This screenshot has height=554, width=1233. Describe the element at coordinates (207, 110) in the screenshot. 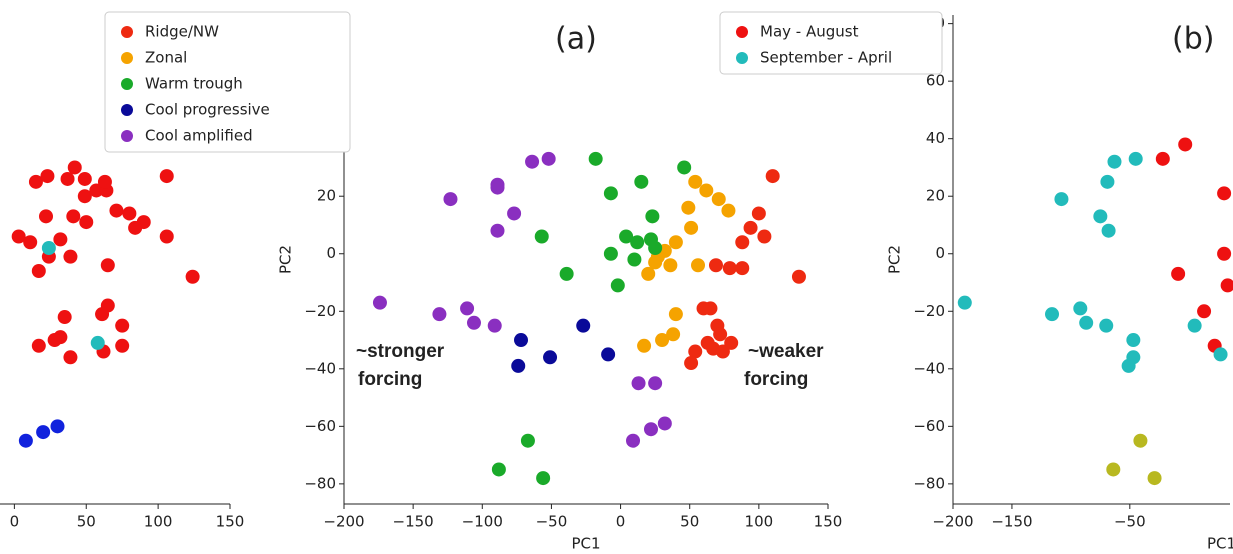

I see `legend-label: Cool progressive` at that location.